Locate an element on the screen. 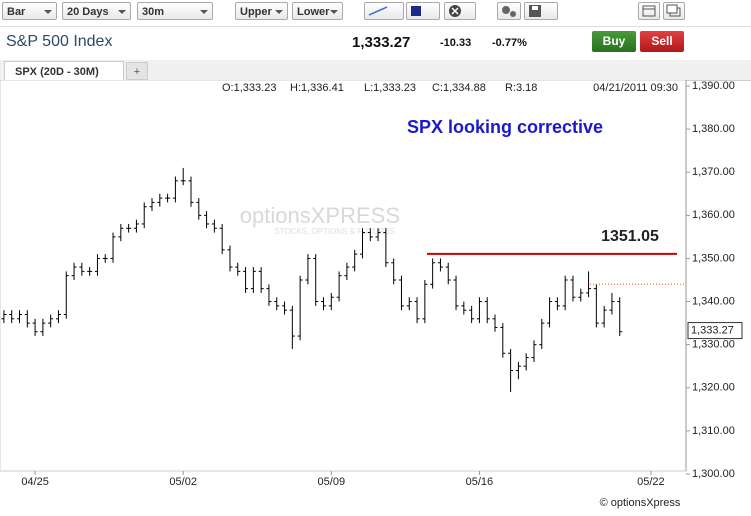  x-tick-label: 05/09 is located at coordinates (332, 482).